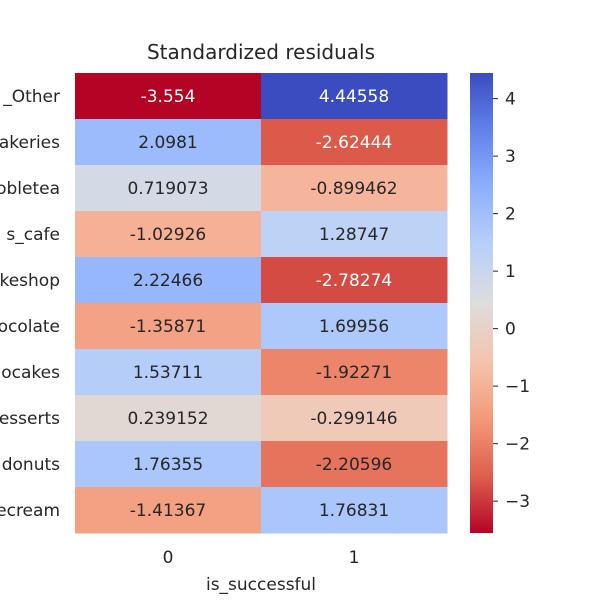 The image size is (600, 600). What do you see at coordinates (30, 281) in the screenshot?
I see `y-tick-label: keshop` at bounding box center [30, 281].